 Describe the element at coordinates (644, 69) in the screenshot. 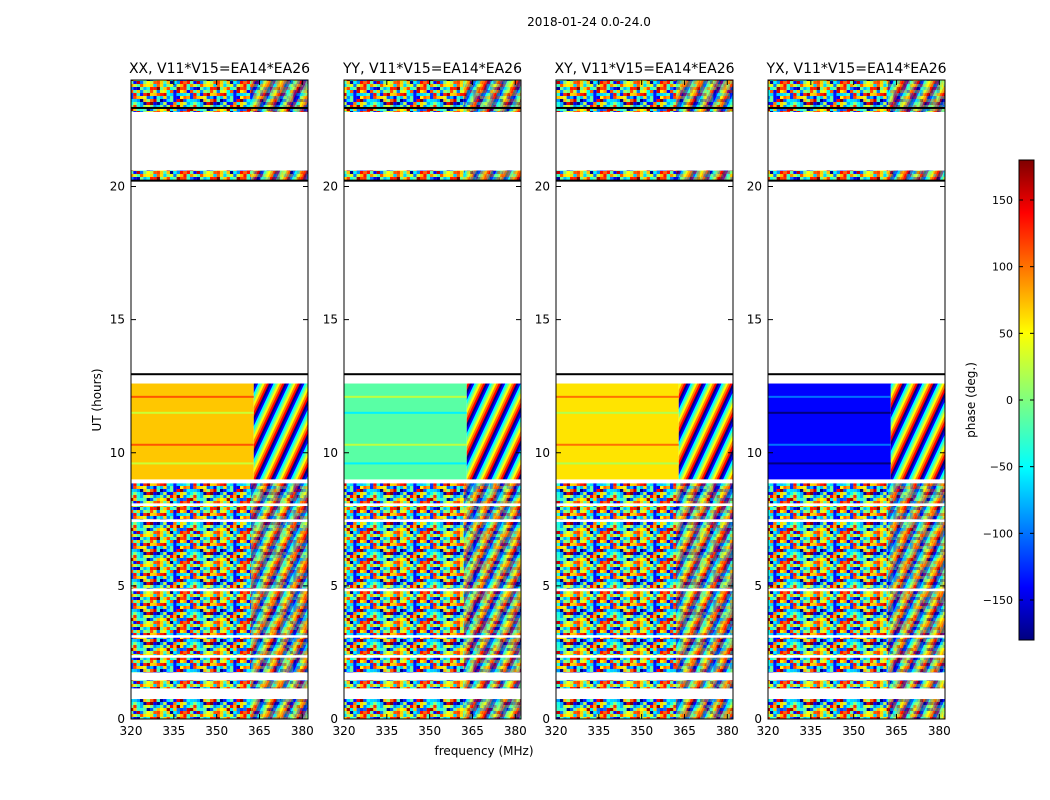

I see `panel-title: XY, V11*V15=EA14*EA26` at that location.